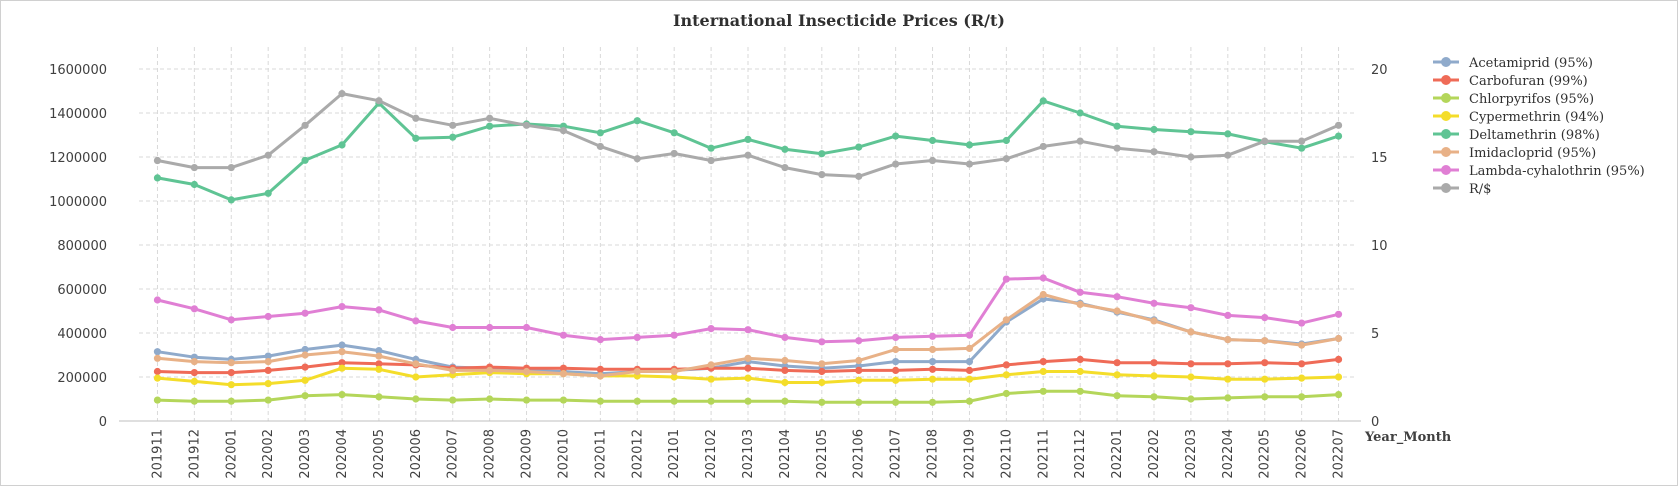 The height and width of the screenshot is (486, 1678). What do you see at coordinates (527, 454) in the screenshot?
I see `x-tick-label: 202009` at bounding box center [527, 454].